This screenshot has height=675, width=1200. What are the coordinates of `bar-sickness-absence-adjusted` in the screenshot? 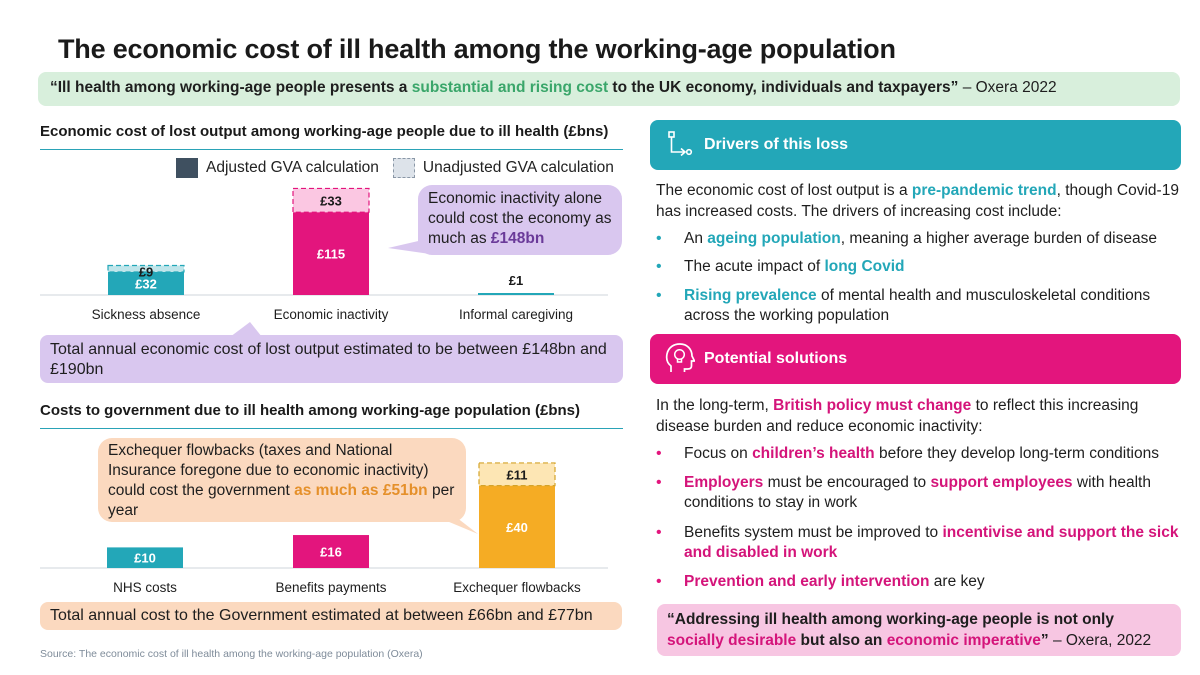 It's located at (146, 283).